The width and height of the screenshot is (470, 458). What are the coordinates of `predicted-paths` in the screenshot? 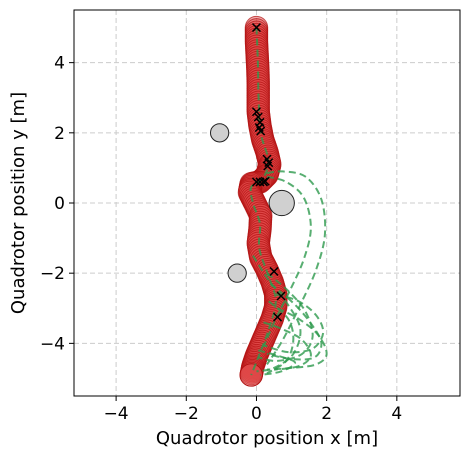 It's located at (288, 201).